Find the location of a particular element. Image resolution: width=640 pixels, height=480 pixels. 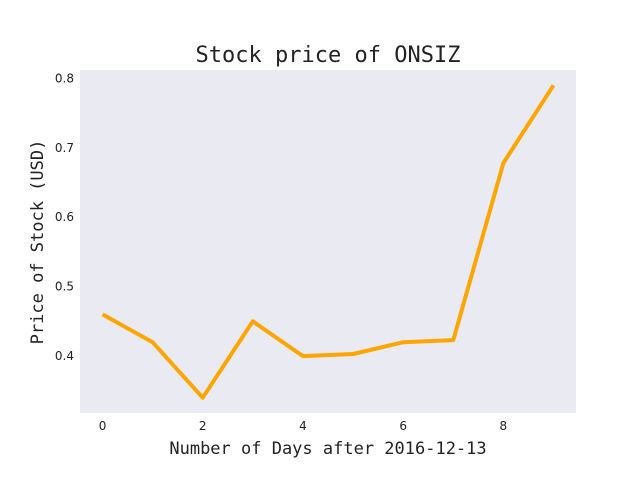

x-tick-label: 2 is located at coordinates (203, 426).